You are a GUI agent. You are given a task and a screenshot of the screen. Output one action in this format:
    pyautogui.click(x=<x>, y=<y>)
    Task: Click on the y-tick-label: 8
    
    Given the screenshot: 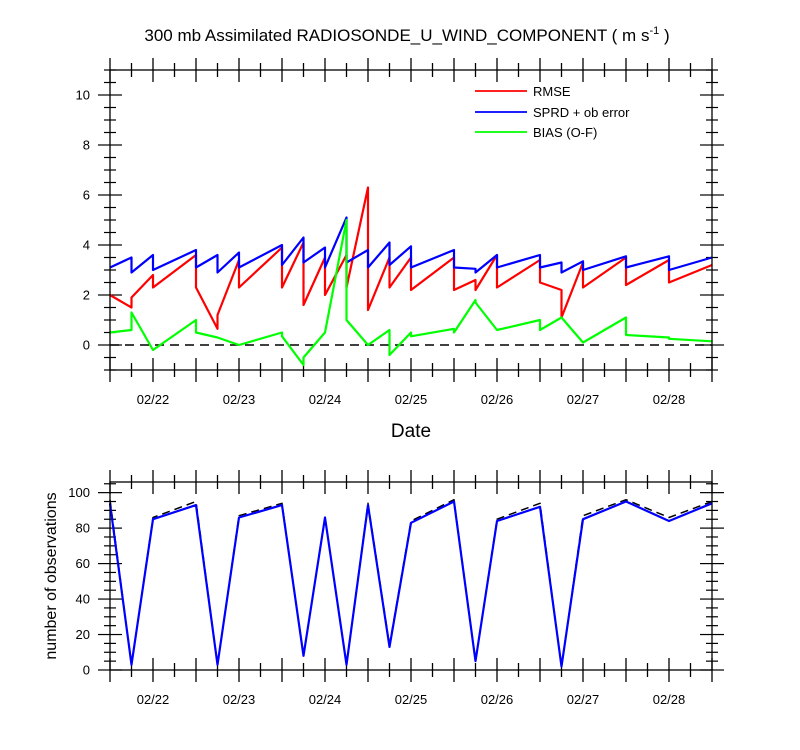 What is the action you would take?
    pyautogui.click(x=86, y=145)
    